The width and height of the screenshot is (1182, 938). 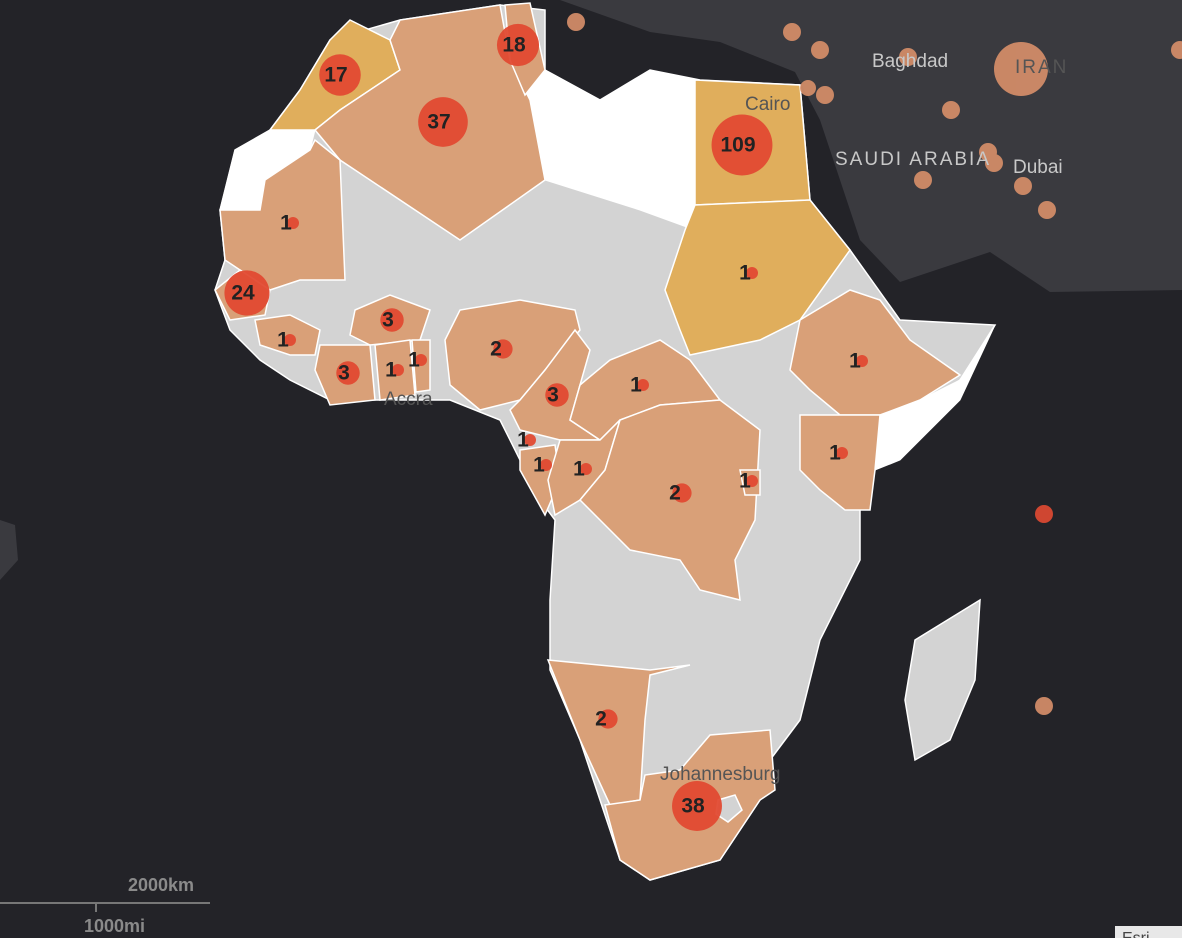 What do you see at coordinates (408, 399) in the screenshot?
I see `place-label: Accra` at bounding box center [408, 399].